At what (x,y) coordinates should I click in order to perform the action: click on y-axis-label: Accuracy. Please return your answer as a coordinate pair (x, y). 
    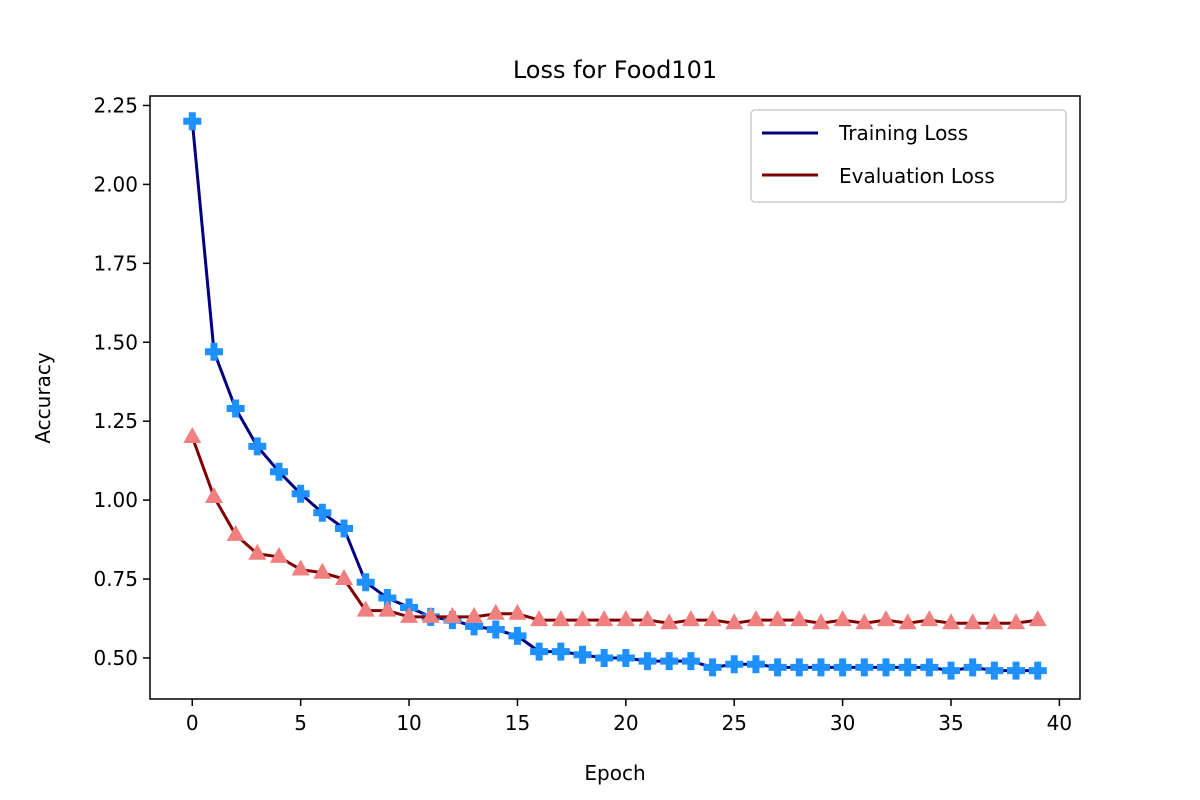
    Looking at the image, I should click on (43, 397).